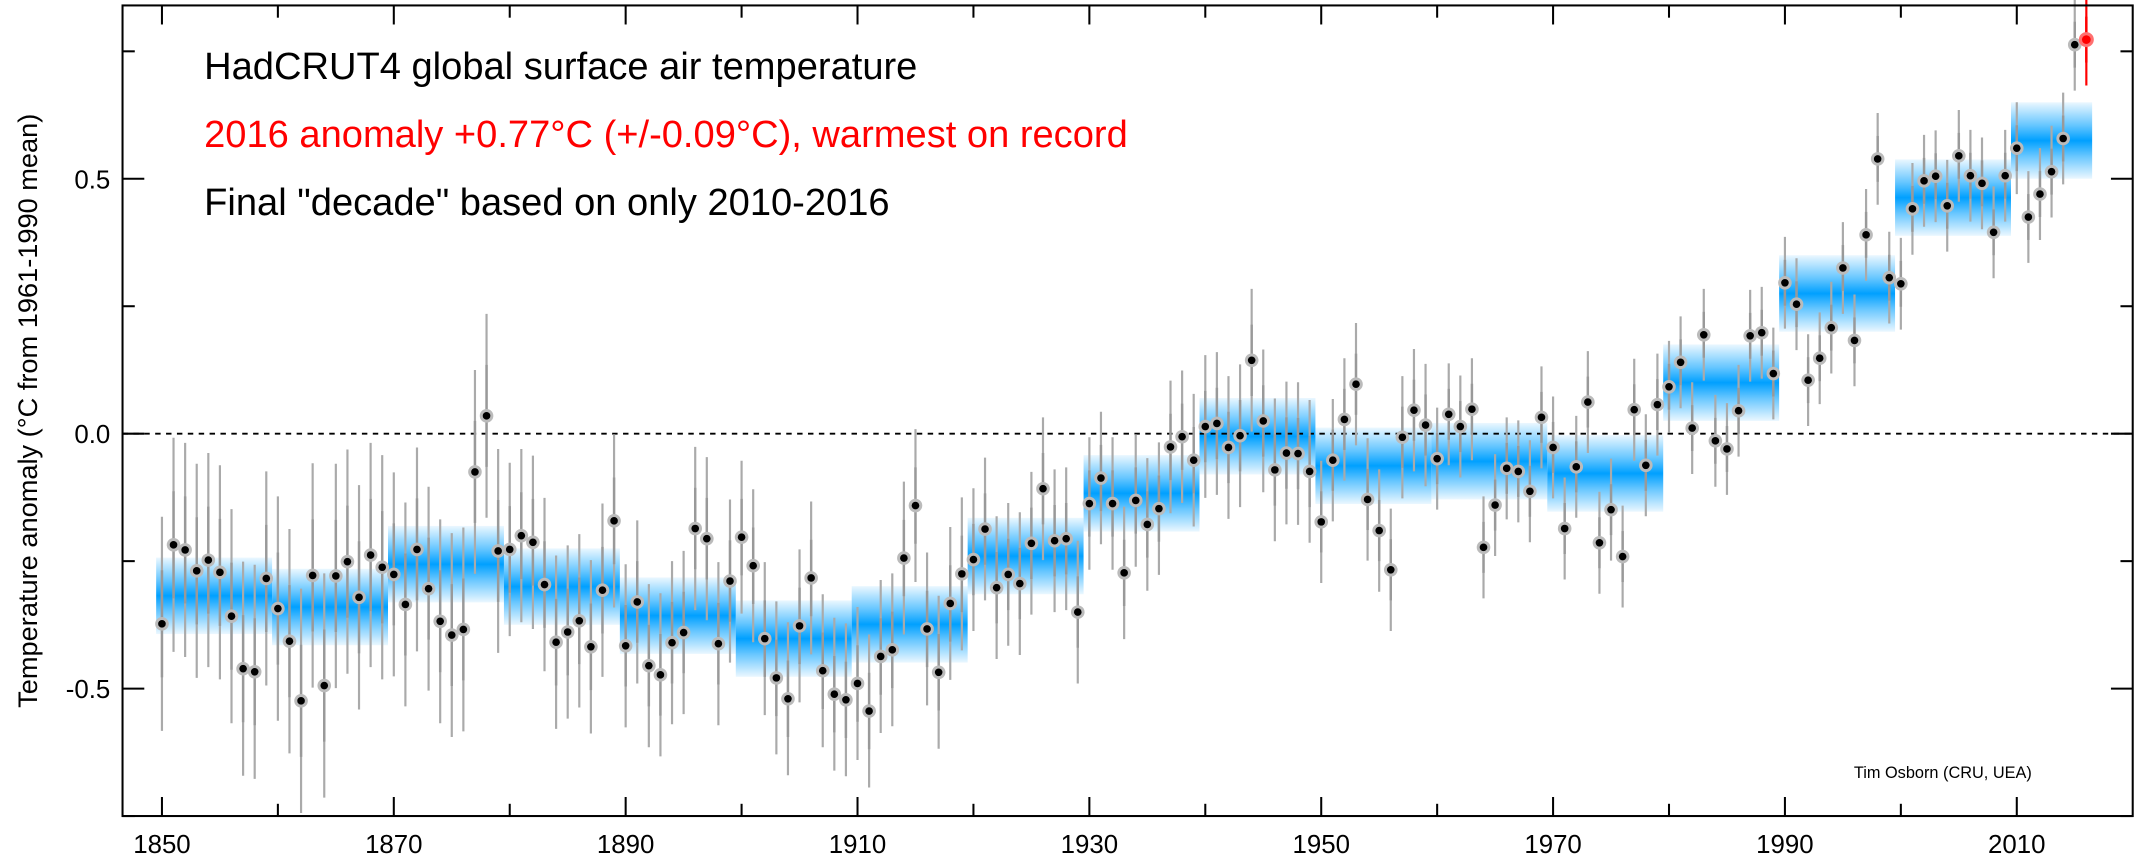 Image resolution: width=2141 pixels, height=865 pixels. What do you see at coordinates (1831, 327) in the screenshot?
I see `data-point-1994` at bounding box center [1831, 327].